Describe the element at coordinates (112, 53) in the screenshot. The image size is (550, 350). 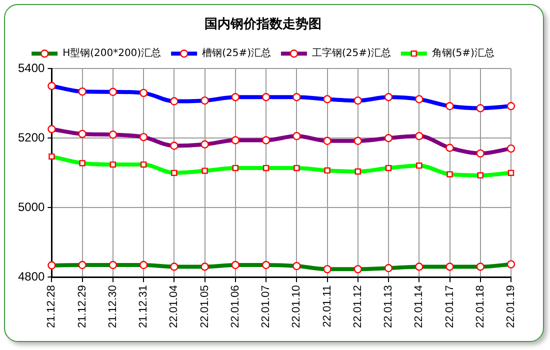
I see `legend-label: H型钢(200*200)汇总` at that location.